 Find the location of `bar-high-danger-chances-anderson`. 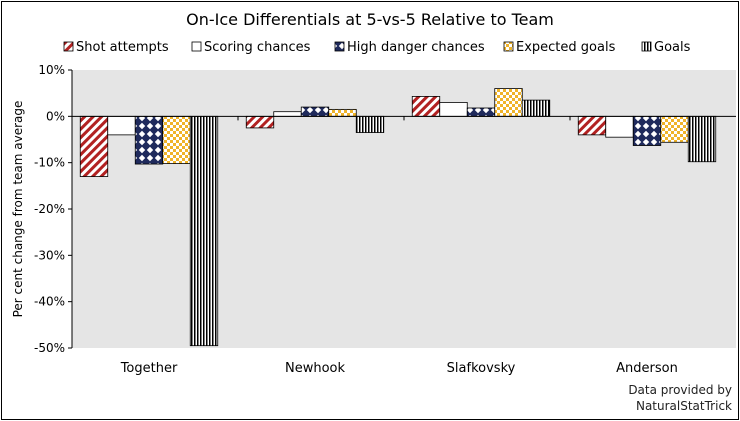

bar-high-danger-chances-anderson is located at coordinates (647, 130).